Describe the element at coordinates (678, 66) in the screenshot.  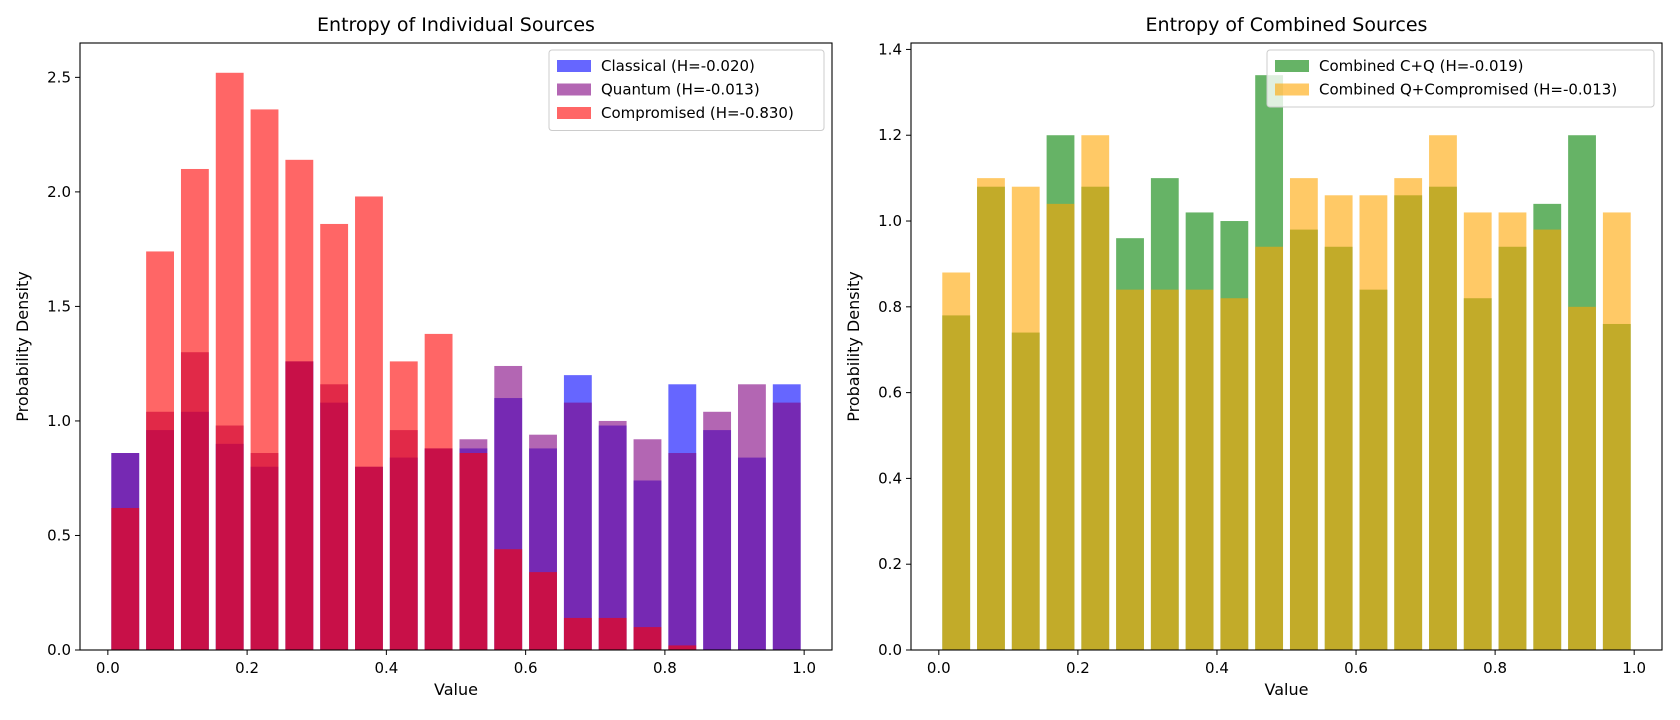
I see `legend-label: Classical (H=-0.020)` at that location.